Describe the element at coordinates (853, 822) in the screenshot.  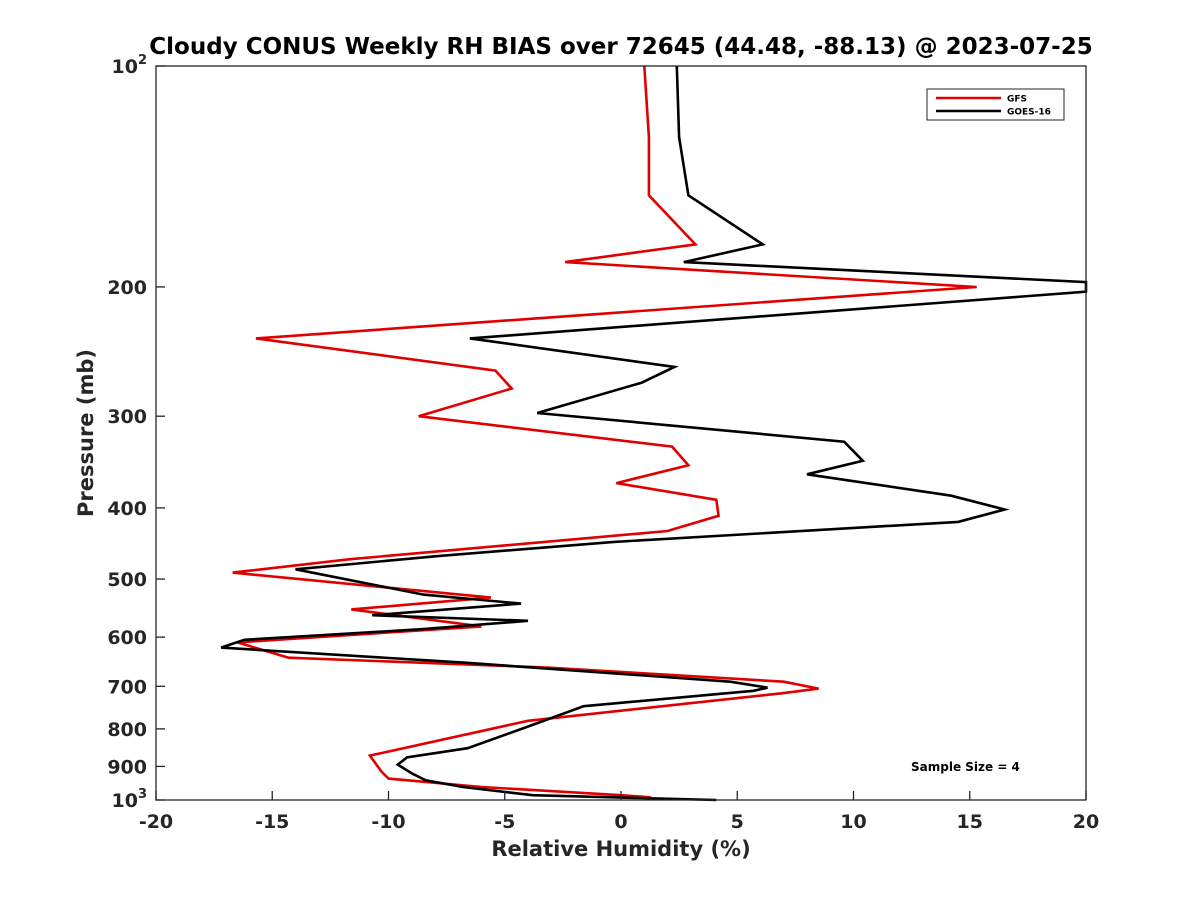
I see `x-tick-label: 10` at that location.